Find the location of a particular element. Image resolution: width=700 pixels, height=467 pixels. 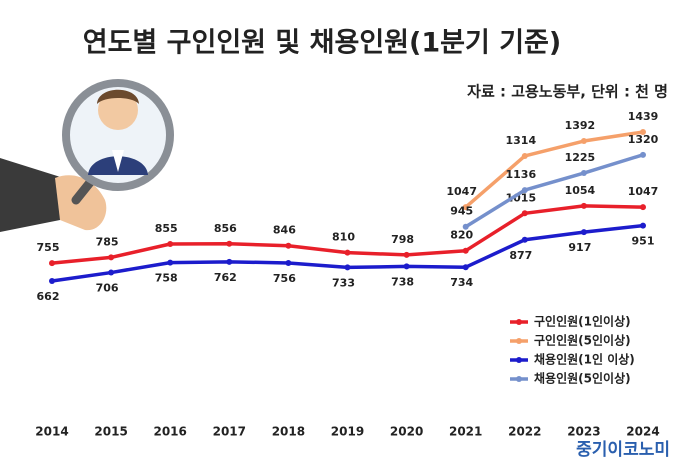

data-label: 877 is located at coordinates (520, 255).